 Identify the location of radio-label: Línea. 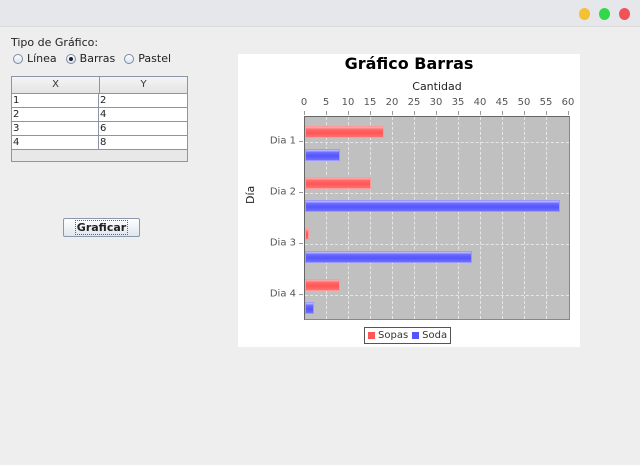
(42, 58).